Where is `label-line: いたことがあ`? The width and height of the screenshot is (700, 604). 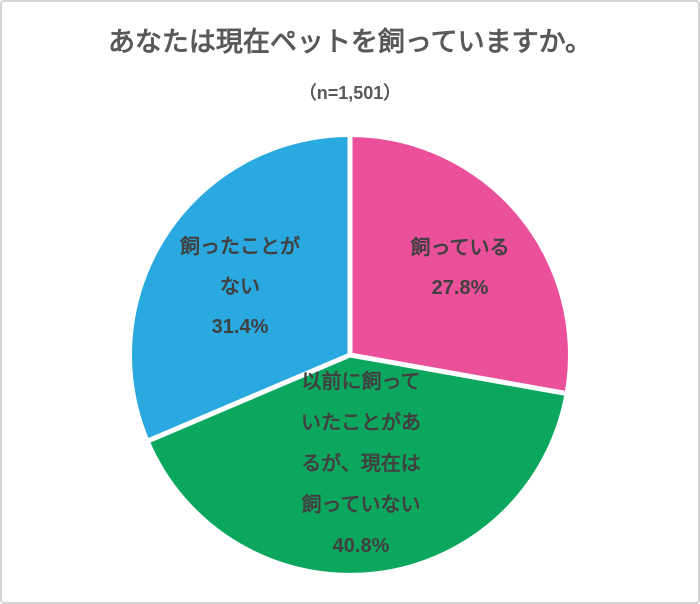 label-line: いたことがあ is located at coordinates (361, 423).